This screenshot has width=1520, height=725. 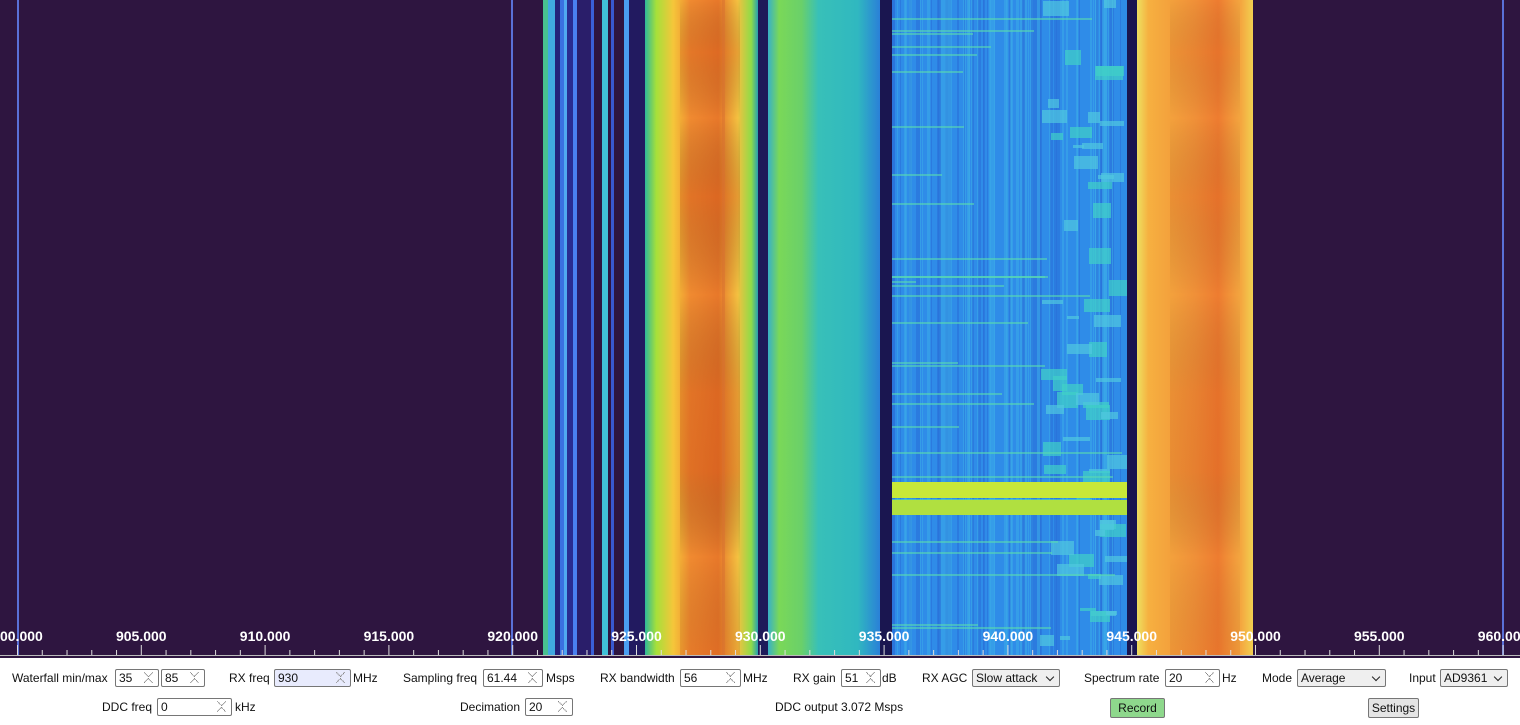 What do you see at coordinates (365, 678) in the screenshot?
I see `unit: MHz` at bounding box center [365, 678].